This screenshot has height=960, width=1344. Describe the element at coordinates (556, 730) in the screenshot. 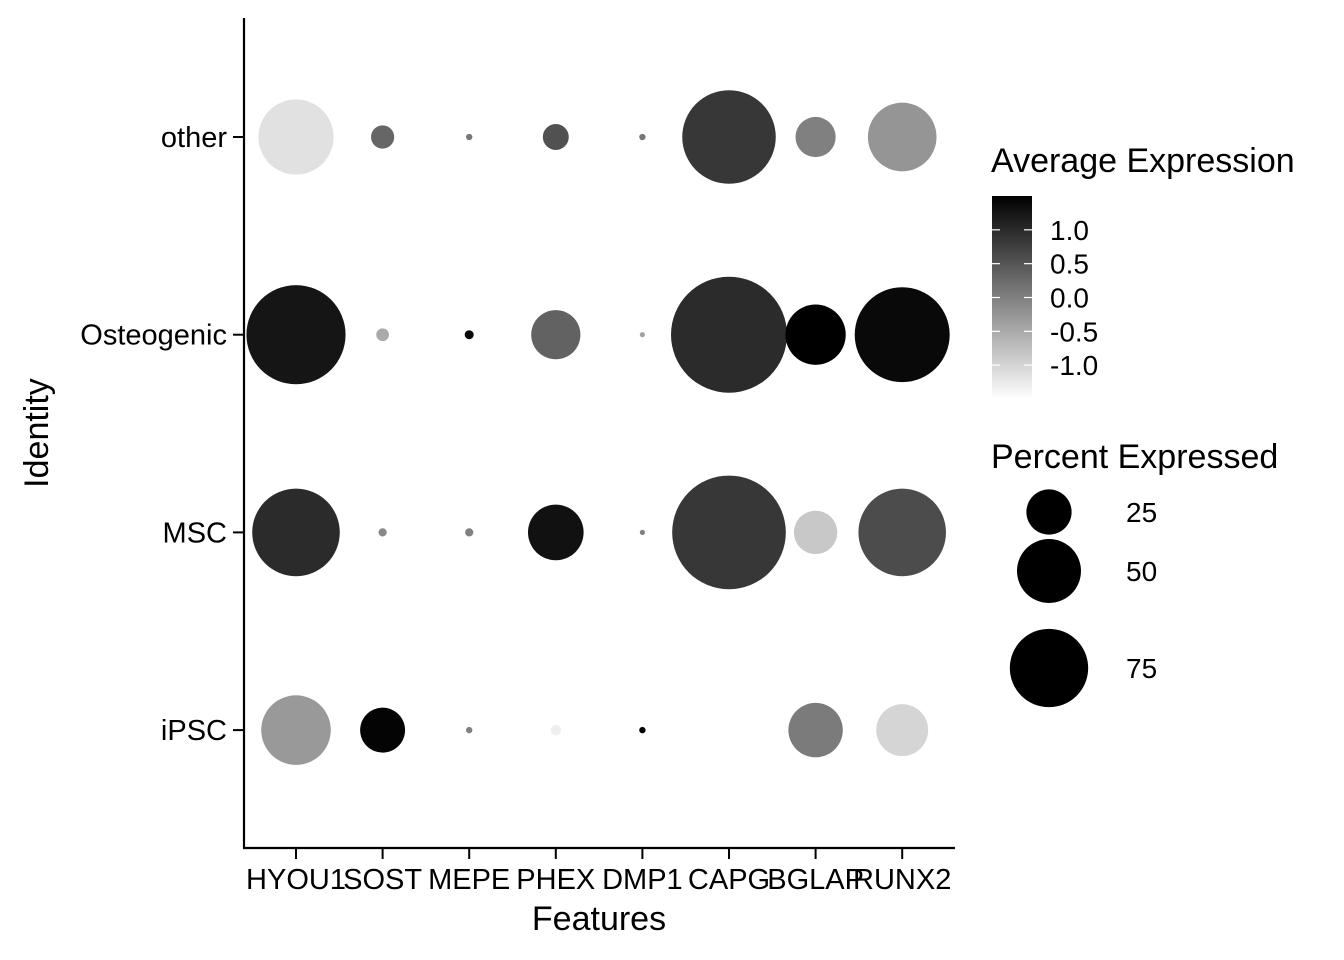

I see `dot-ipsc-phex` at that location.